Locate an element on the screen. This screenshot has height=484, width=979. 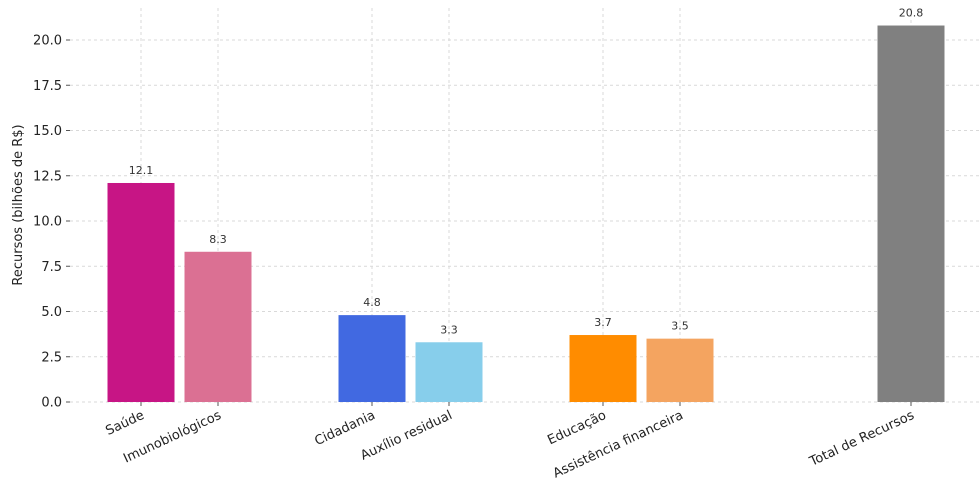
x-tick-label: Total de Recursos is located at coordinates (862, 439).